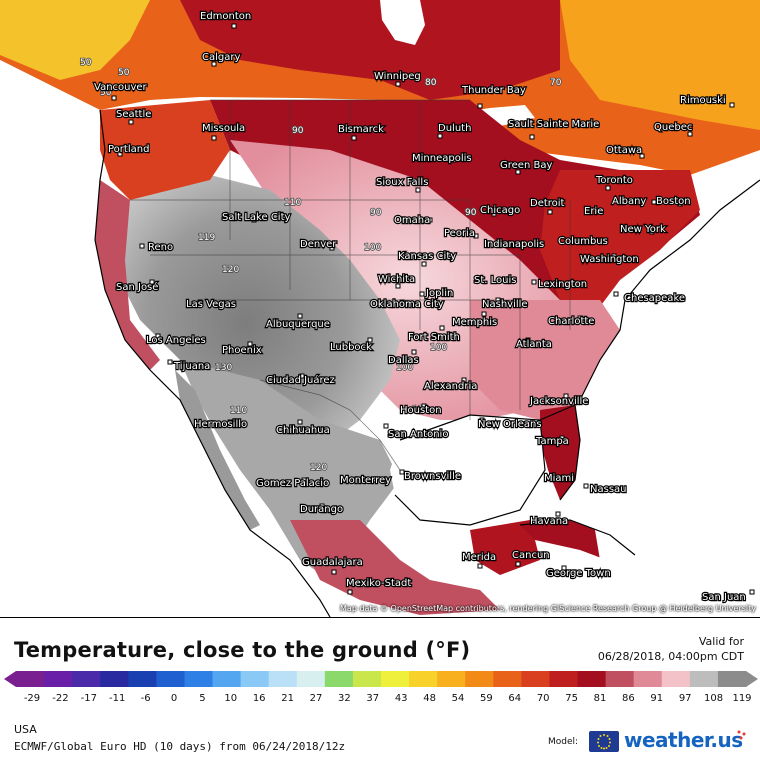 The image size is (760, 760). I want to click on city-marker: New Orleans, so click(510, 424).